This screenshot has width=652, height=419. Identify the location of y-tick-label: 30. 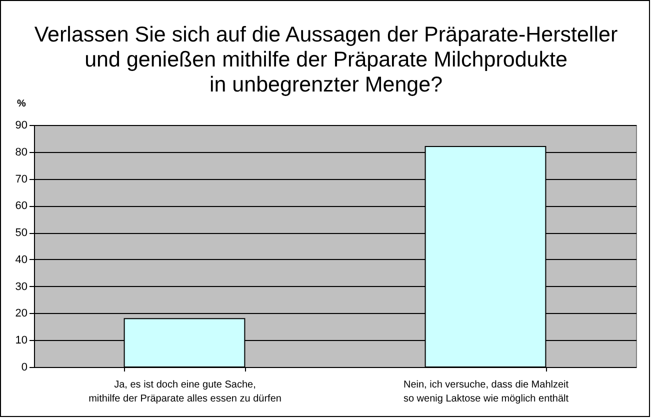
(21, 286).